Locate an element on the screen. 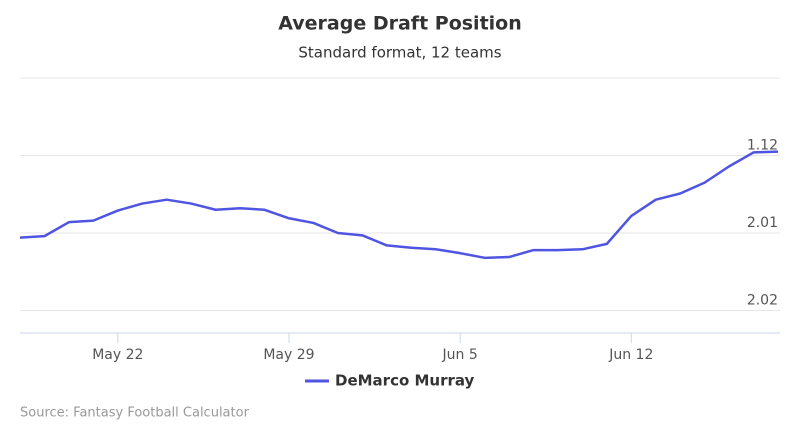  x-tick-label: May 29 is located at coordinates (288, 355).